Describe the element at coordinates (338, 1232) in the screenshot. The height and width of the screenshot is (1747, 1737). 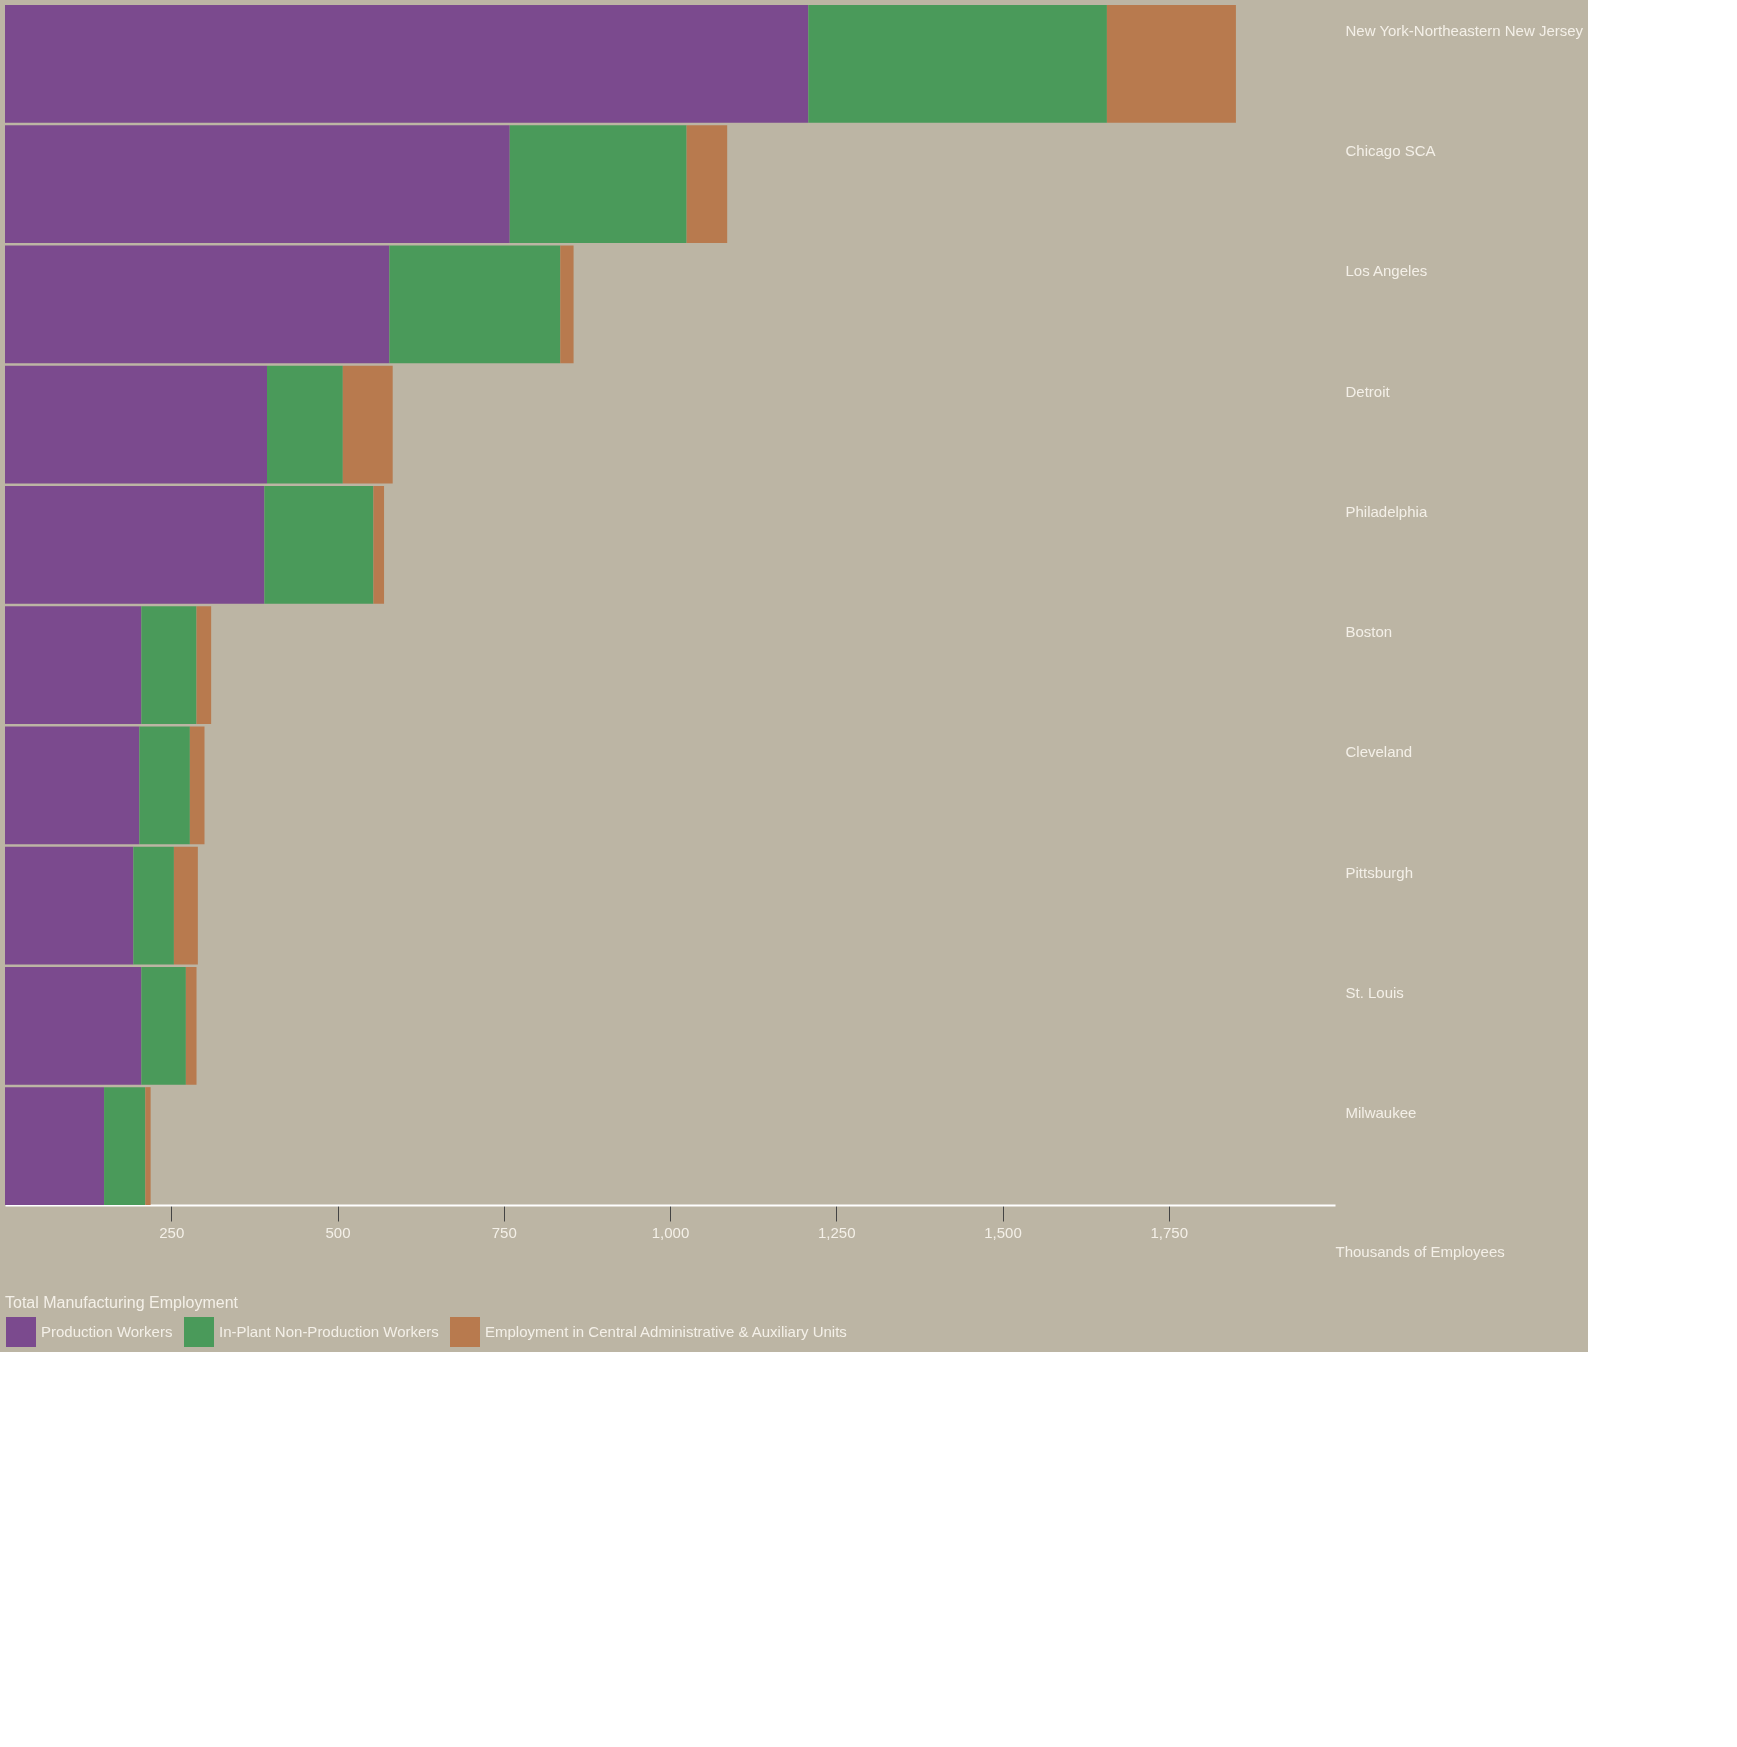
I see `x-tick-label: 500` at that location.